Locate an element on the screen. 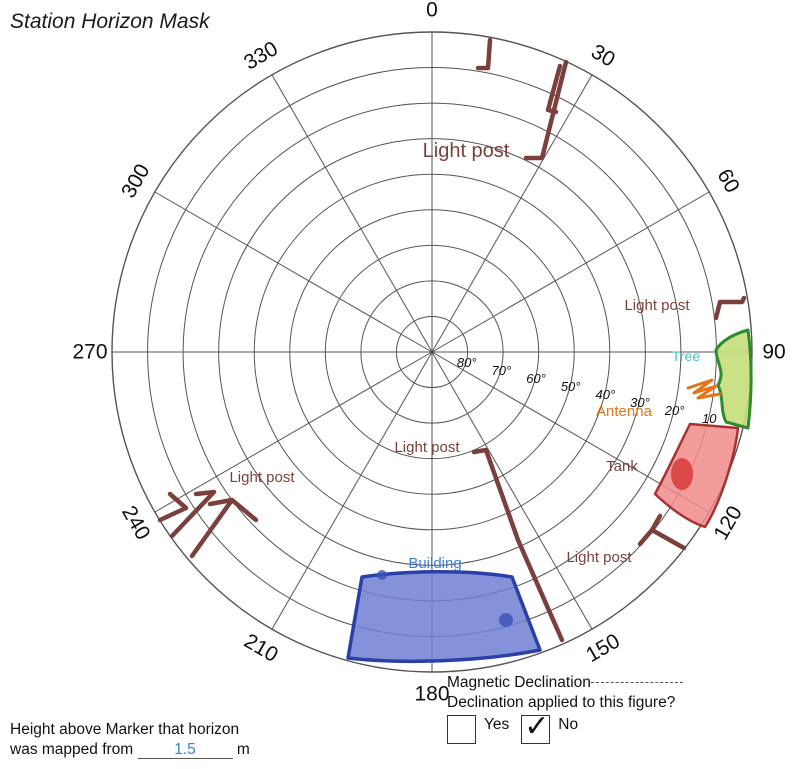  no-checkbox: ✓ is located at coordinates (536, 726).